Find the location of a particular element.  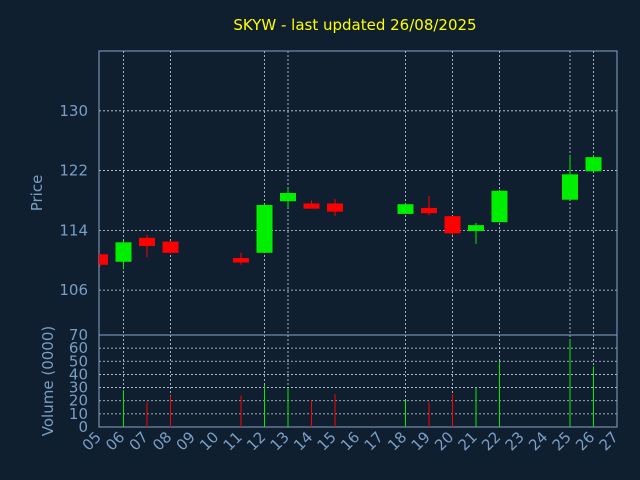

x-tick-label: 17 is located at coordinates (374, 441).